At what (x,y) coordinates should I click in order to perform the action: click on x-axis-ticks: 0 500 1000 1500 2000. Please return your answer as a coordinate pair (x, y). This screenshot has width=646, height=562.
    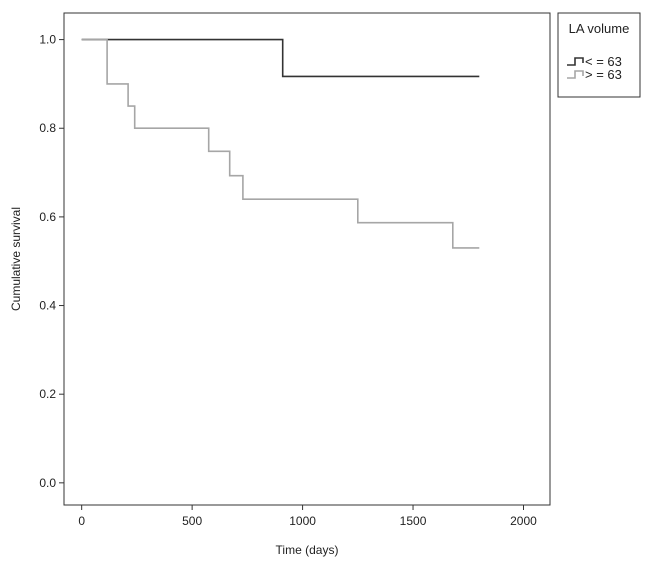
    Looking at the image, I should click on (307, 516).